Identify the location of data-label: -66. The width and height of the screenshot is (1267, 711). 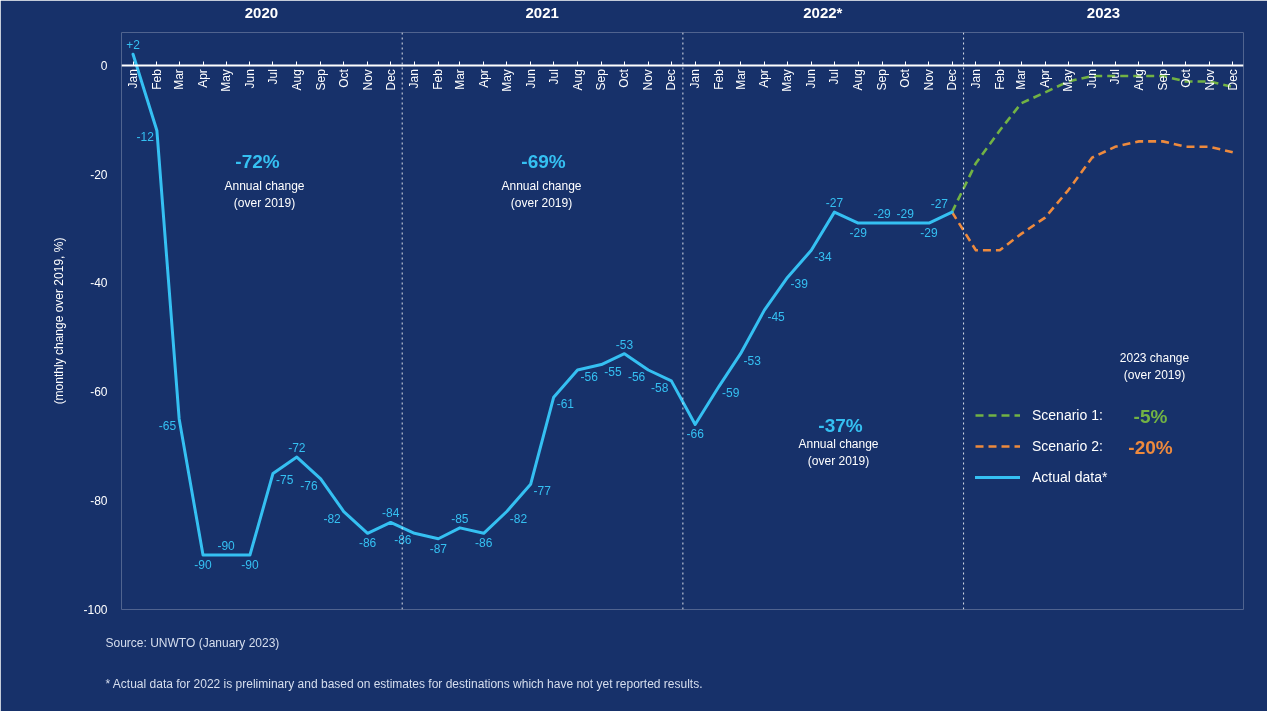
(695, 434).